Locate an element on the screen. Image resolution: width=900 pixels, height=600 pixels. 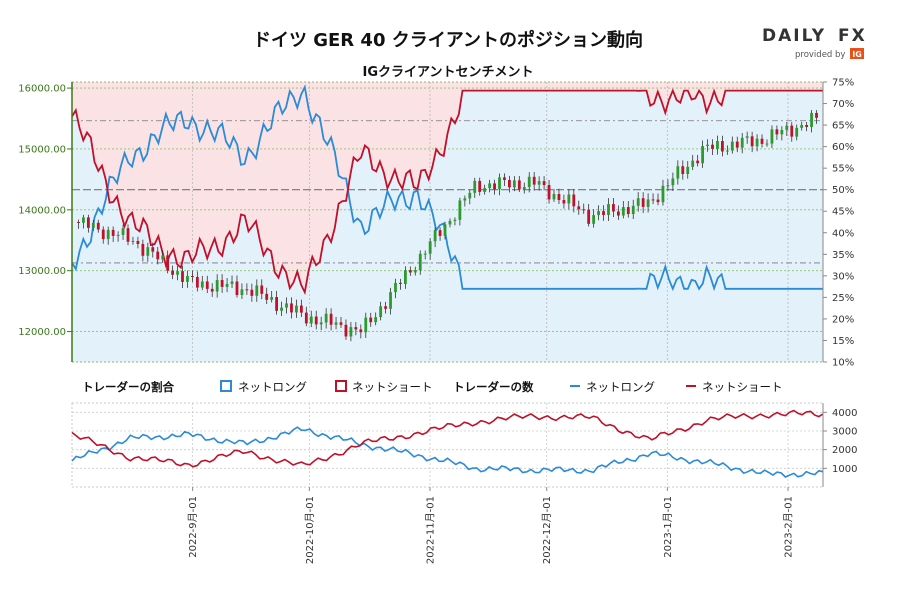
pct-tick-label: 35% is located at coordinates (843, 255).